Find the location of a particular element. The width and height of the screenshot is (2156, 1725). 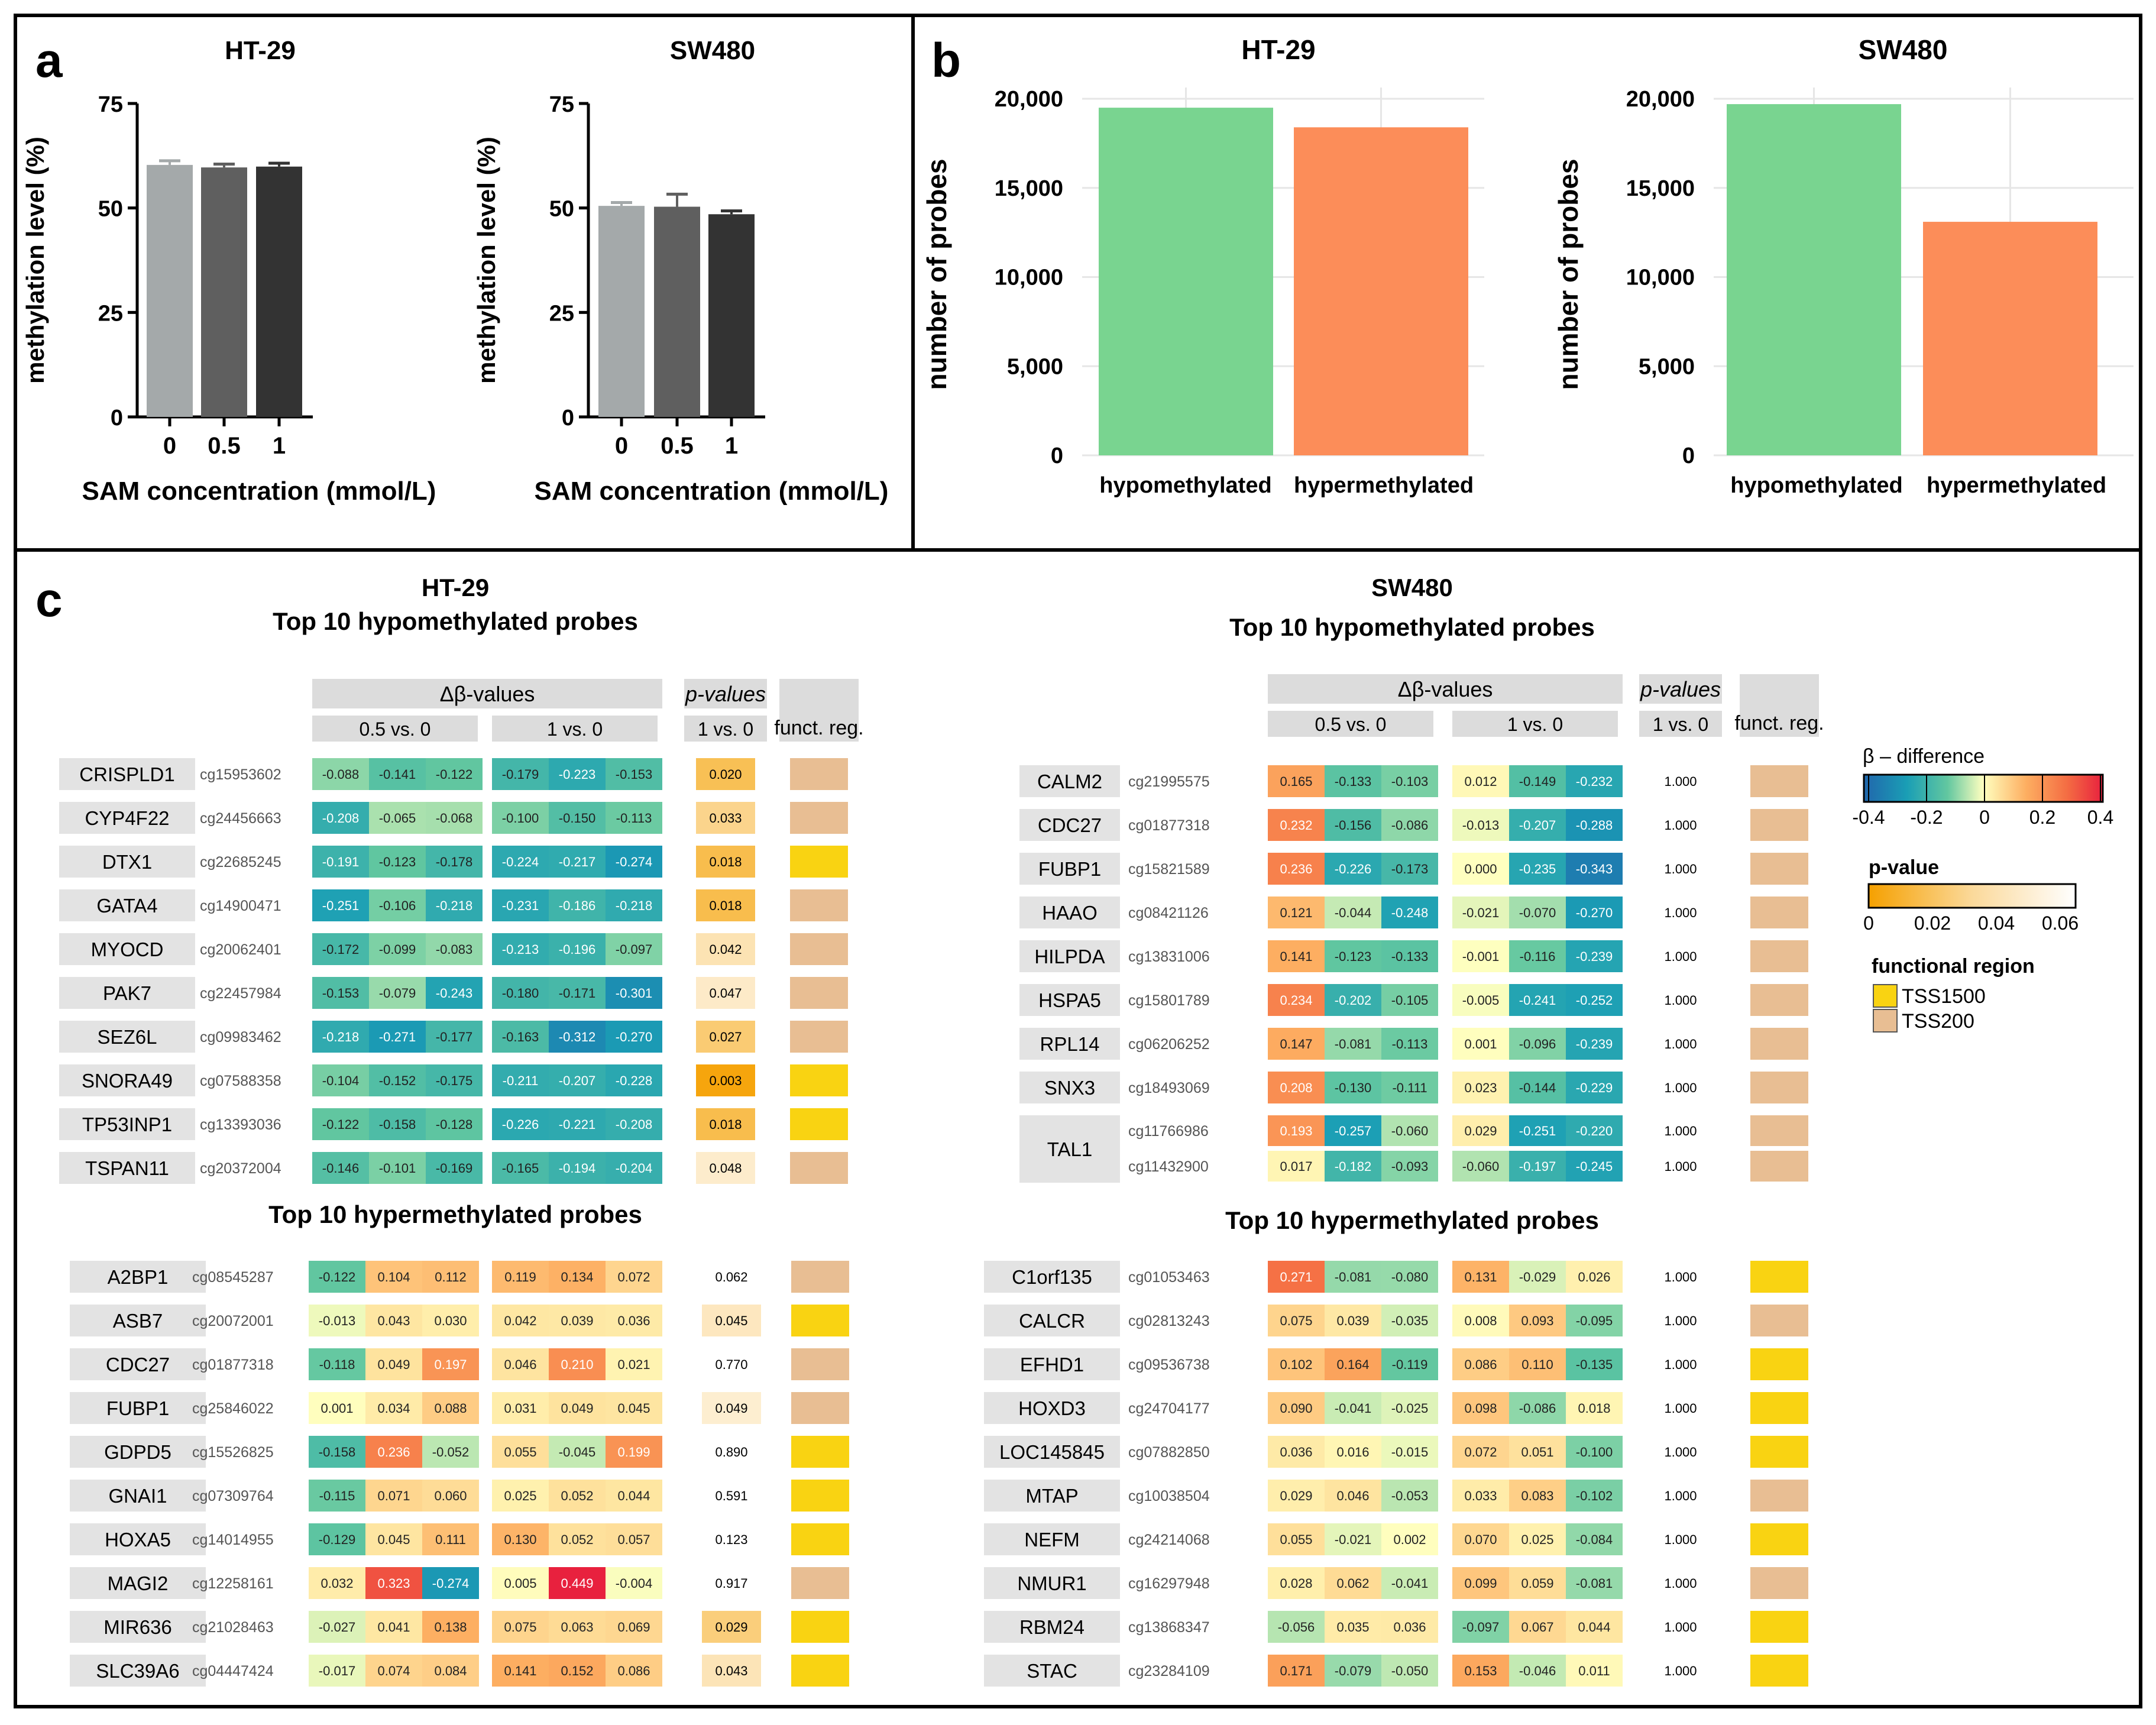

heat-value: -0.243 is located at coordinates (454, 994).